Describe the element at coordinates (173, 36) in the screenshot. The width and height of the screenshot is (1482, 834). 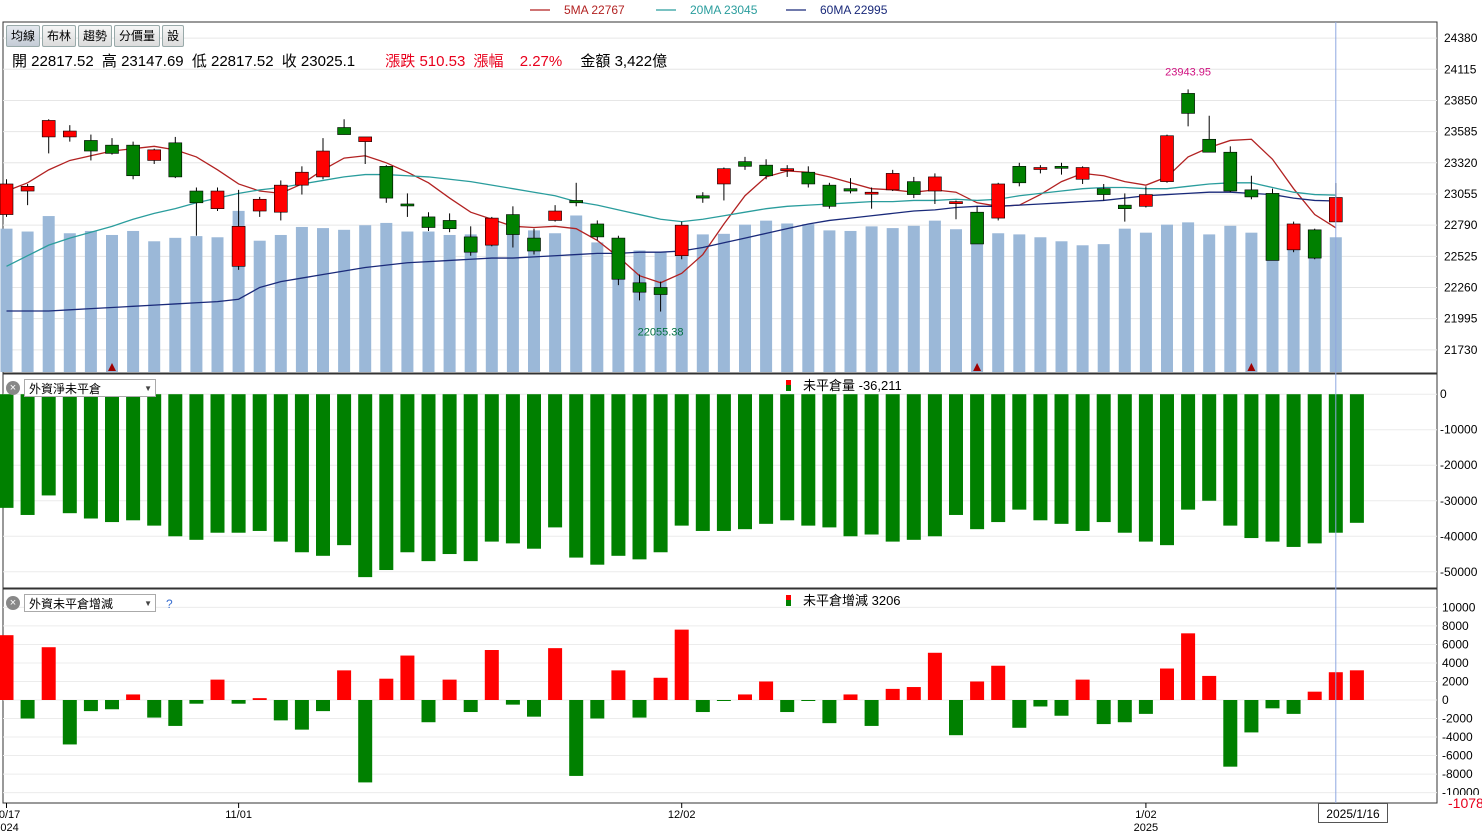
I see `settings-button: 設` at that location.